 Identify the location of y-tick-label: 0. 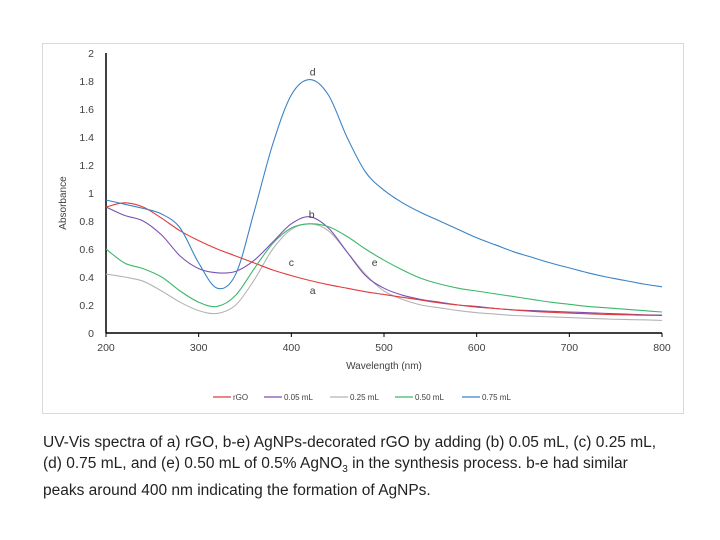
(91, 334).